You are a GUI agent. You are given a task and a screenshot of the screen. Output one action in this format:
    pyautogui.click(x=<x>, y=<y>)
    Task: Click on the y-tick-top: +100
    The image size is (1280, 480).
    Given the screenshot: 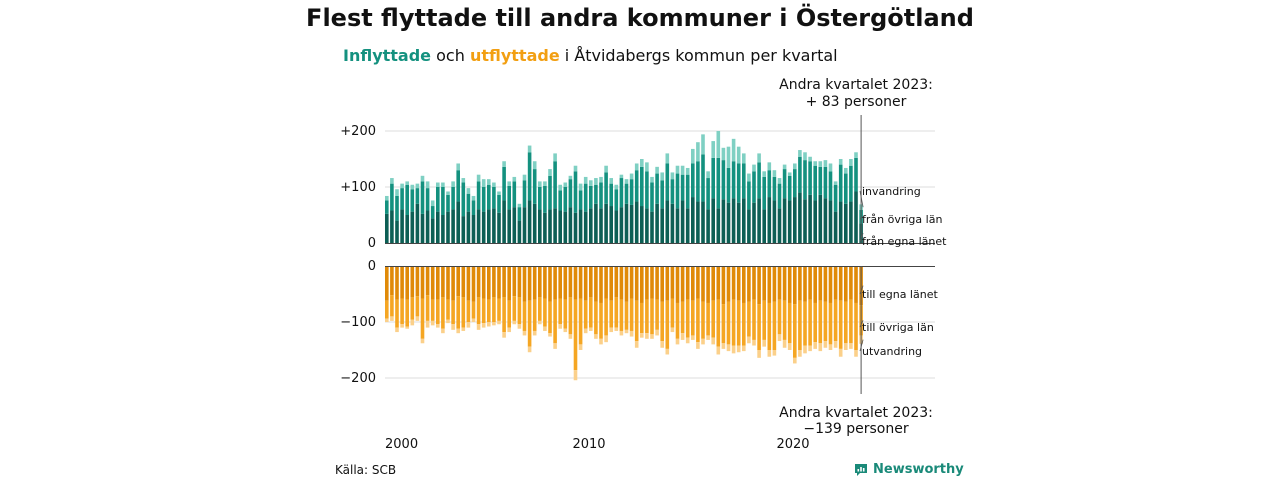 What is the action you would take?
    pyautogui.click(x=358, y=187)
    